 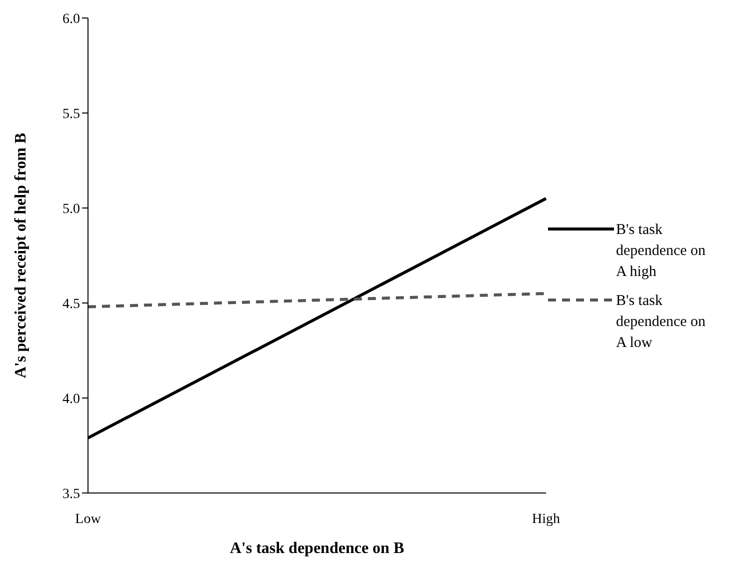 I want to click on y-tick-label: 3.5, so click(x=71, y=494).